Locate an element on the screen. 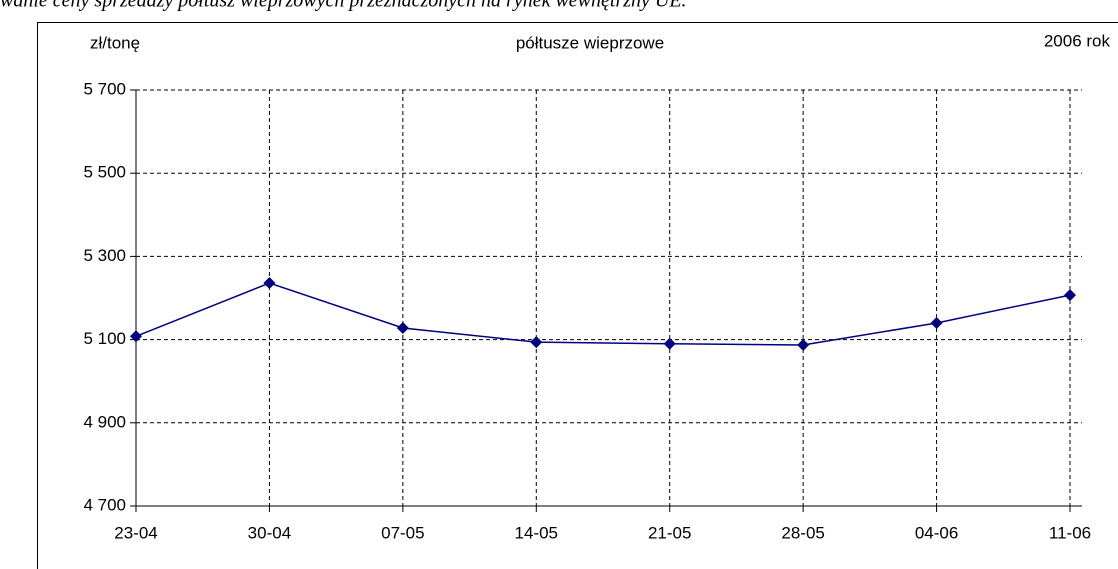 This screenshot has width=1118, height=569. y-tick-label: 5 500 is located at coordinates (104, 172).